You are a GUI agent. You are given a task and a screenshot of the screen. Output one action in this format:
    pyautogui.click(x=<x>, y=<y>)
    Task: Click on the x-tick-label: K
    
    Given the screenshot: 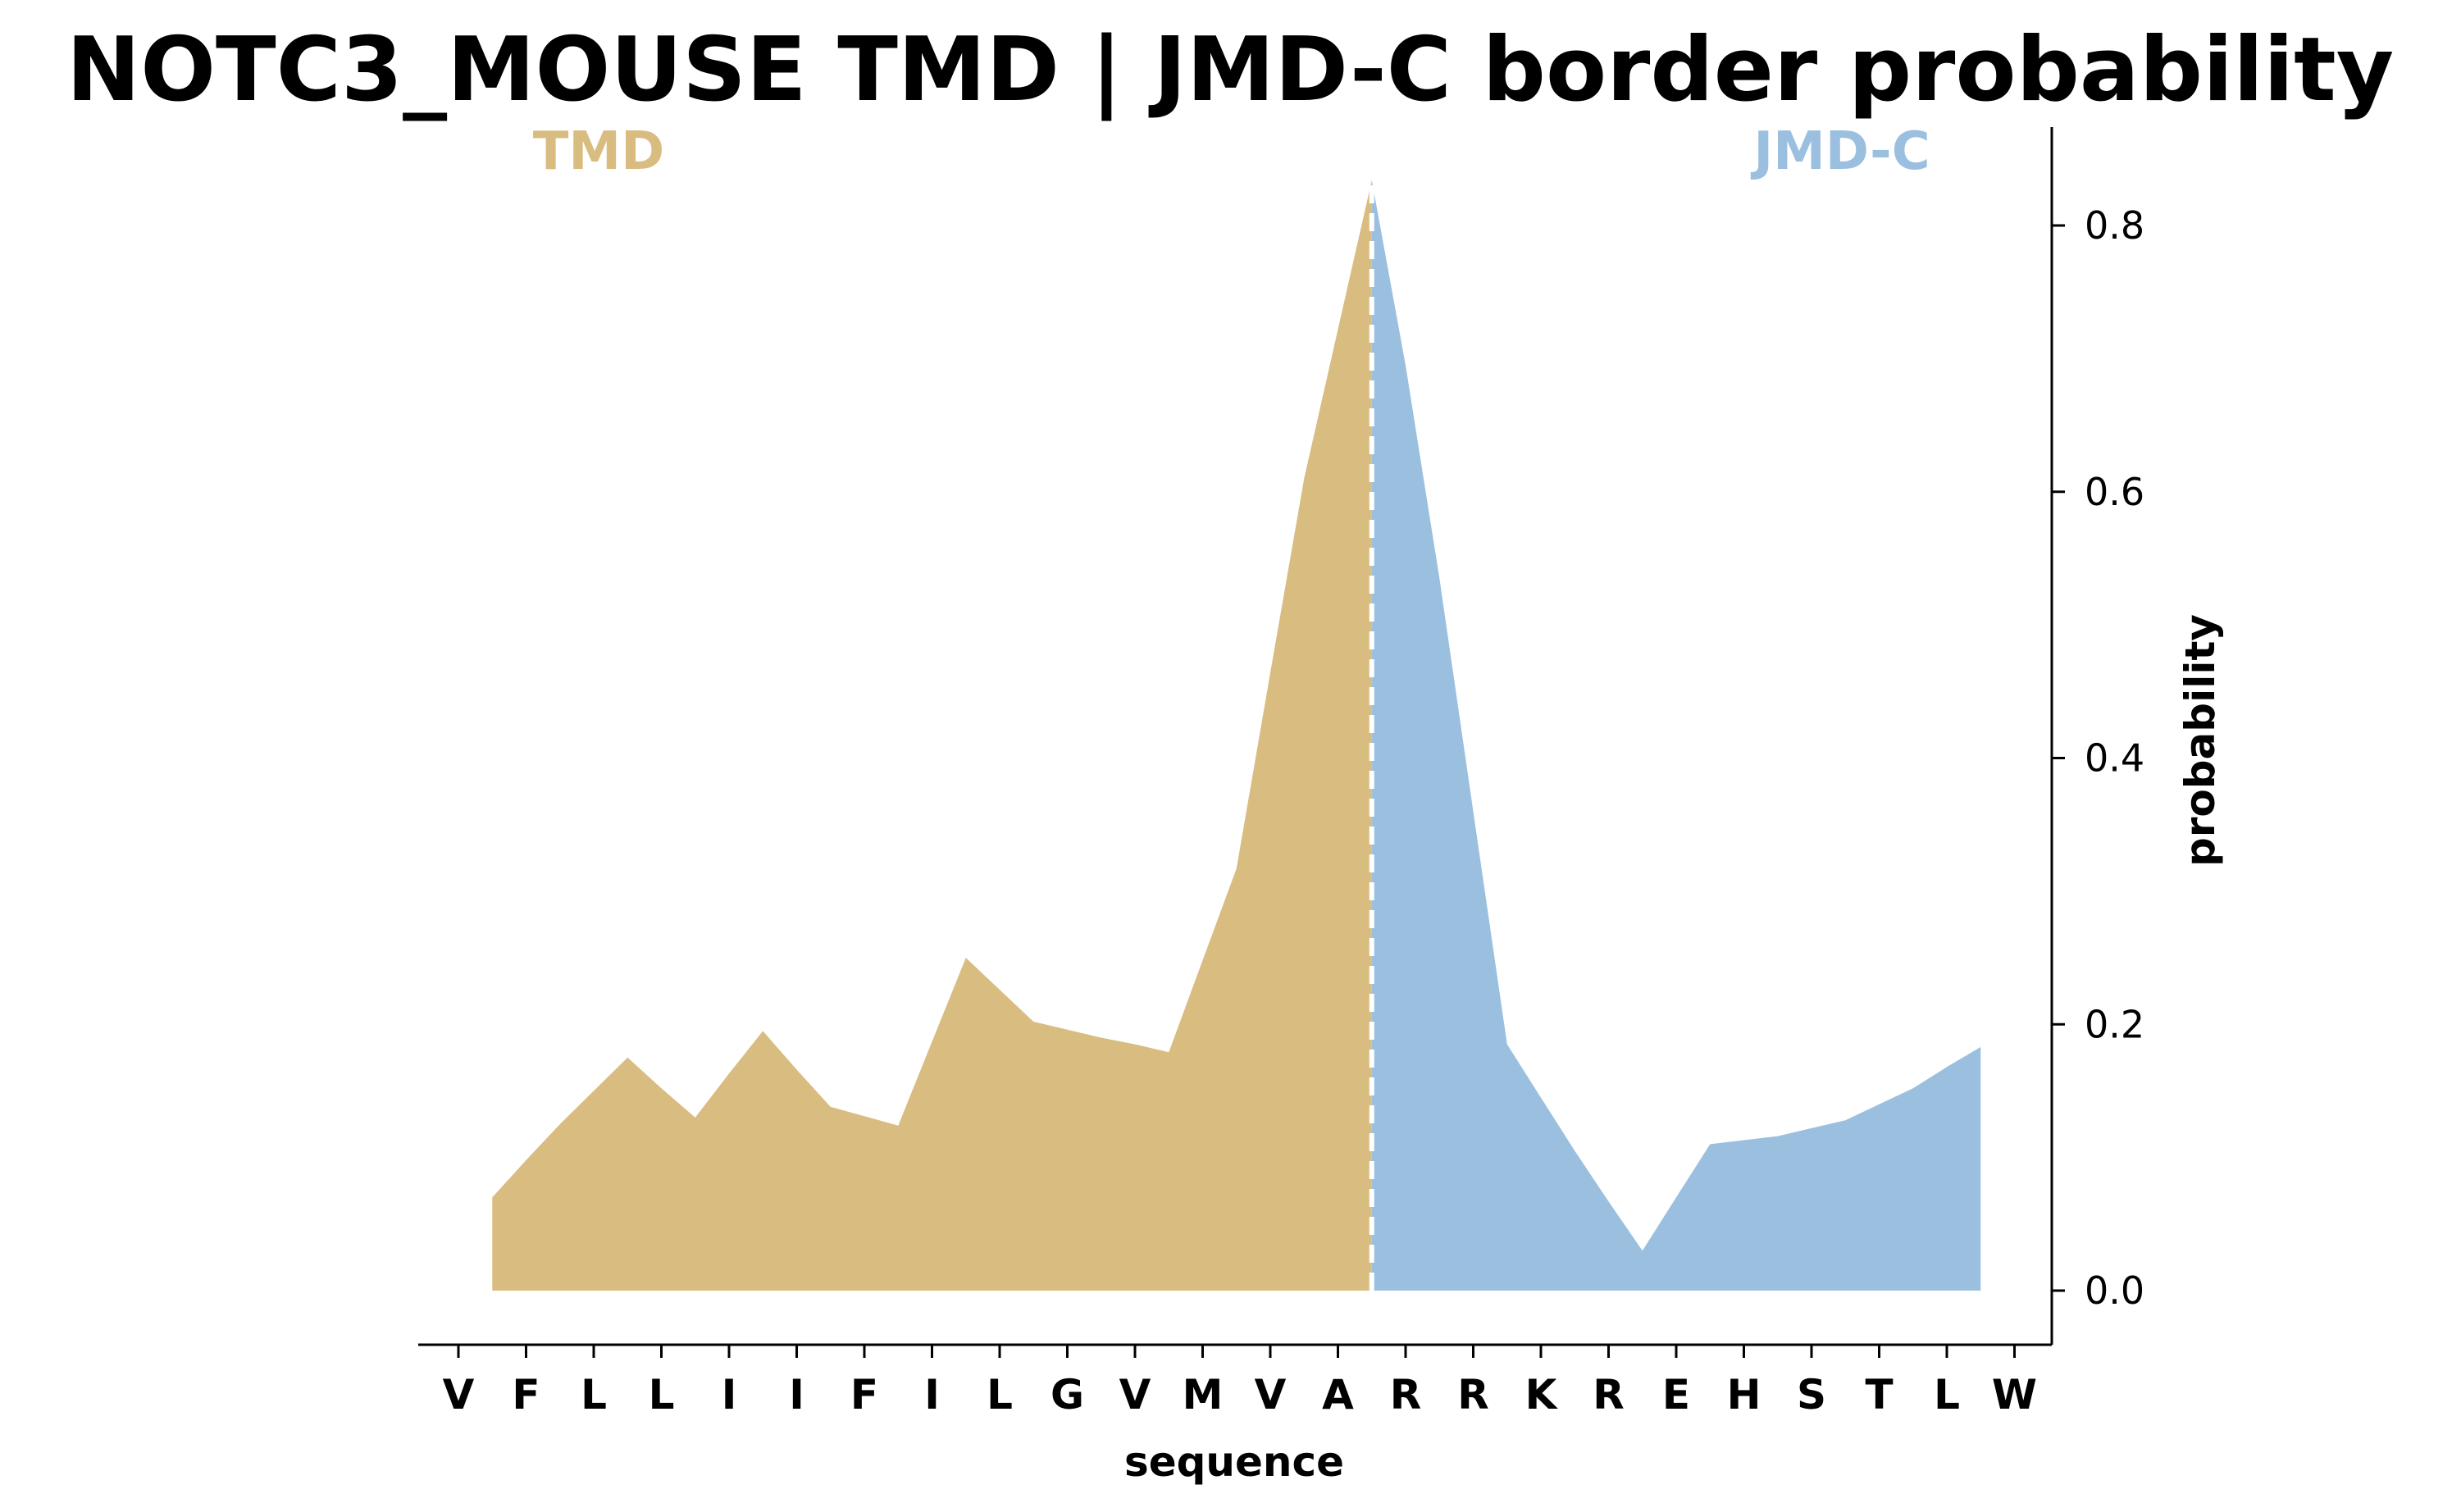 What is the action you would take?
    pyautogui.click(x=1542, y=1395)
    